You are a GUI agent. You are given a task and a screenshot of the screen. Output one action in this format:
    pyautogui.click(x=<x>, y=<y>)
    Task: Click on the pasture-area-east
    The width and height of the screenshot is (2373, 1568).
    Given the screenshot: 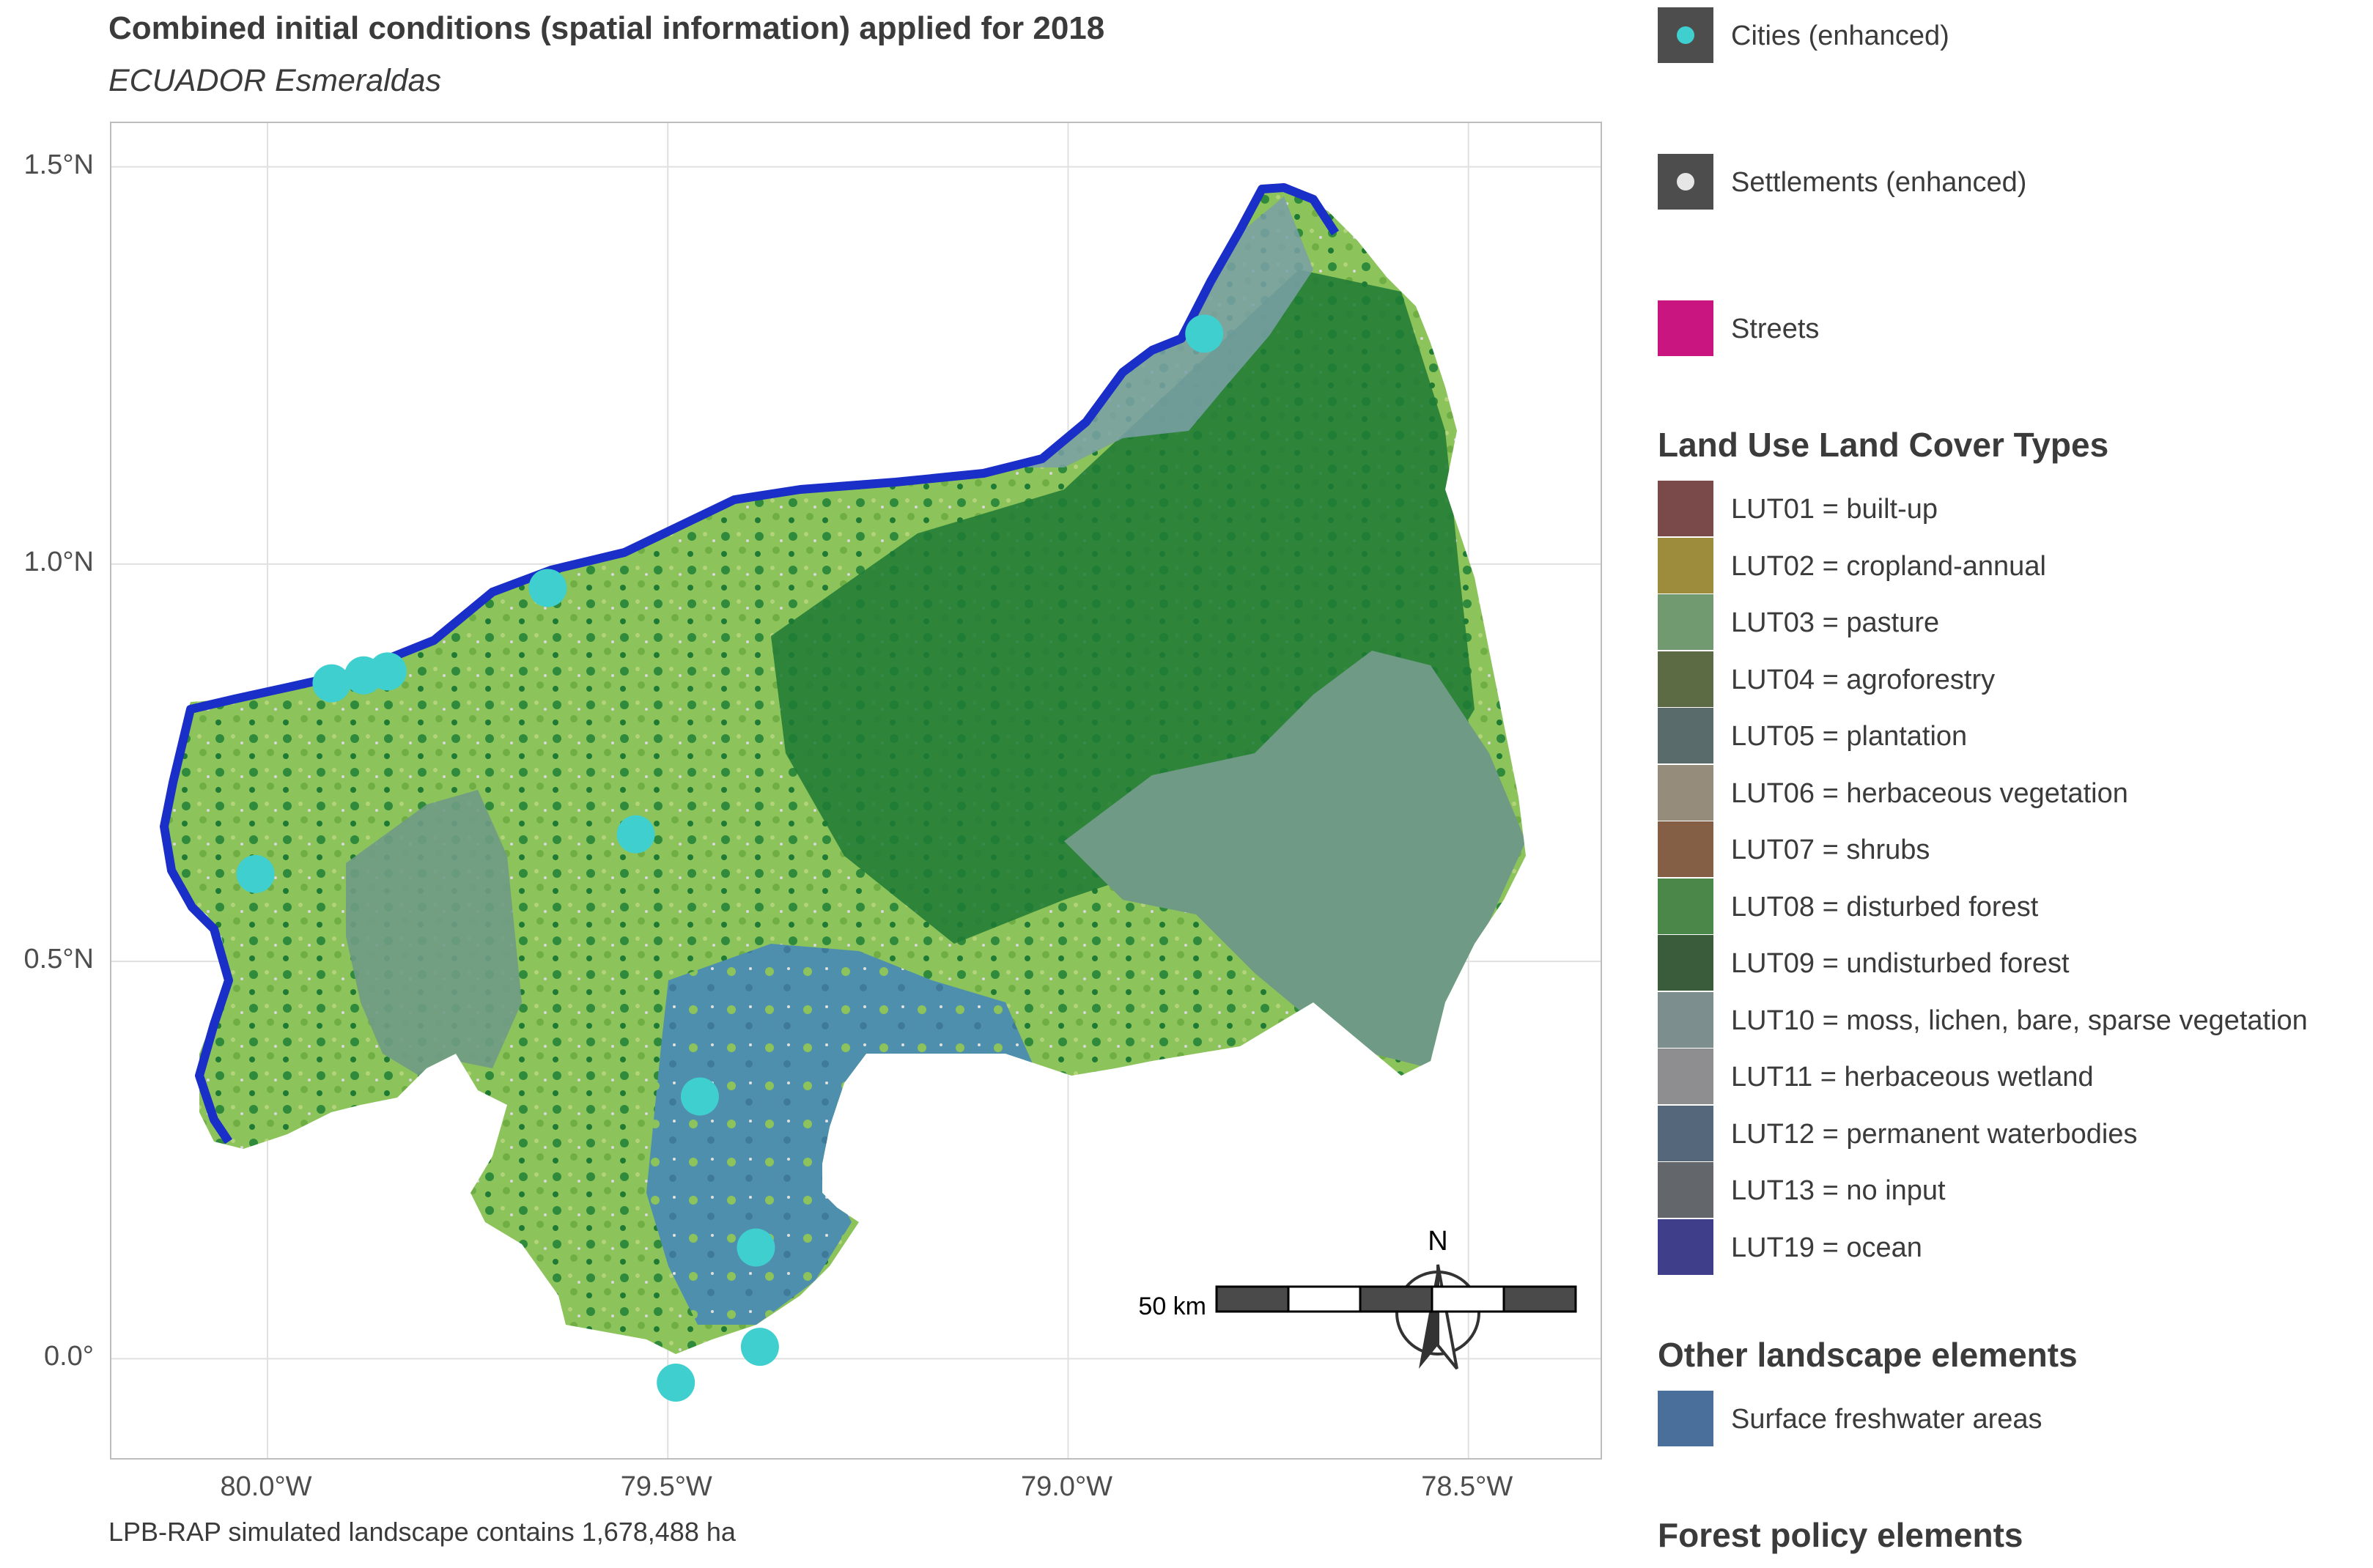 What is the action you would take?
    pyautogui.click(x=1295, y=859)
    